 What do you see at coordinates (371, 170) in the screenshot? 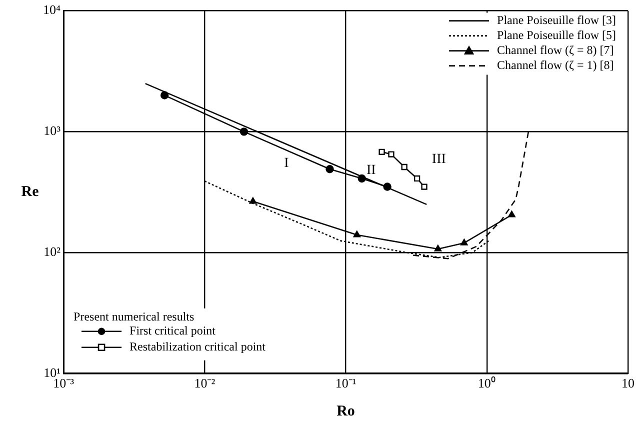
I see `annotation: II` at bounding box center [371, 170].